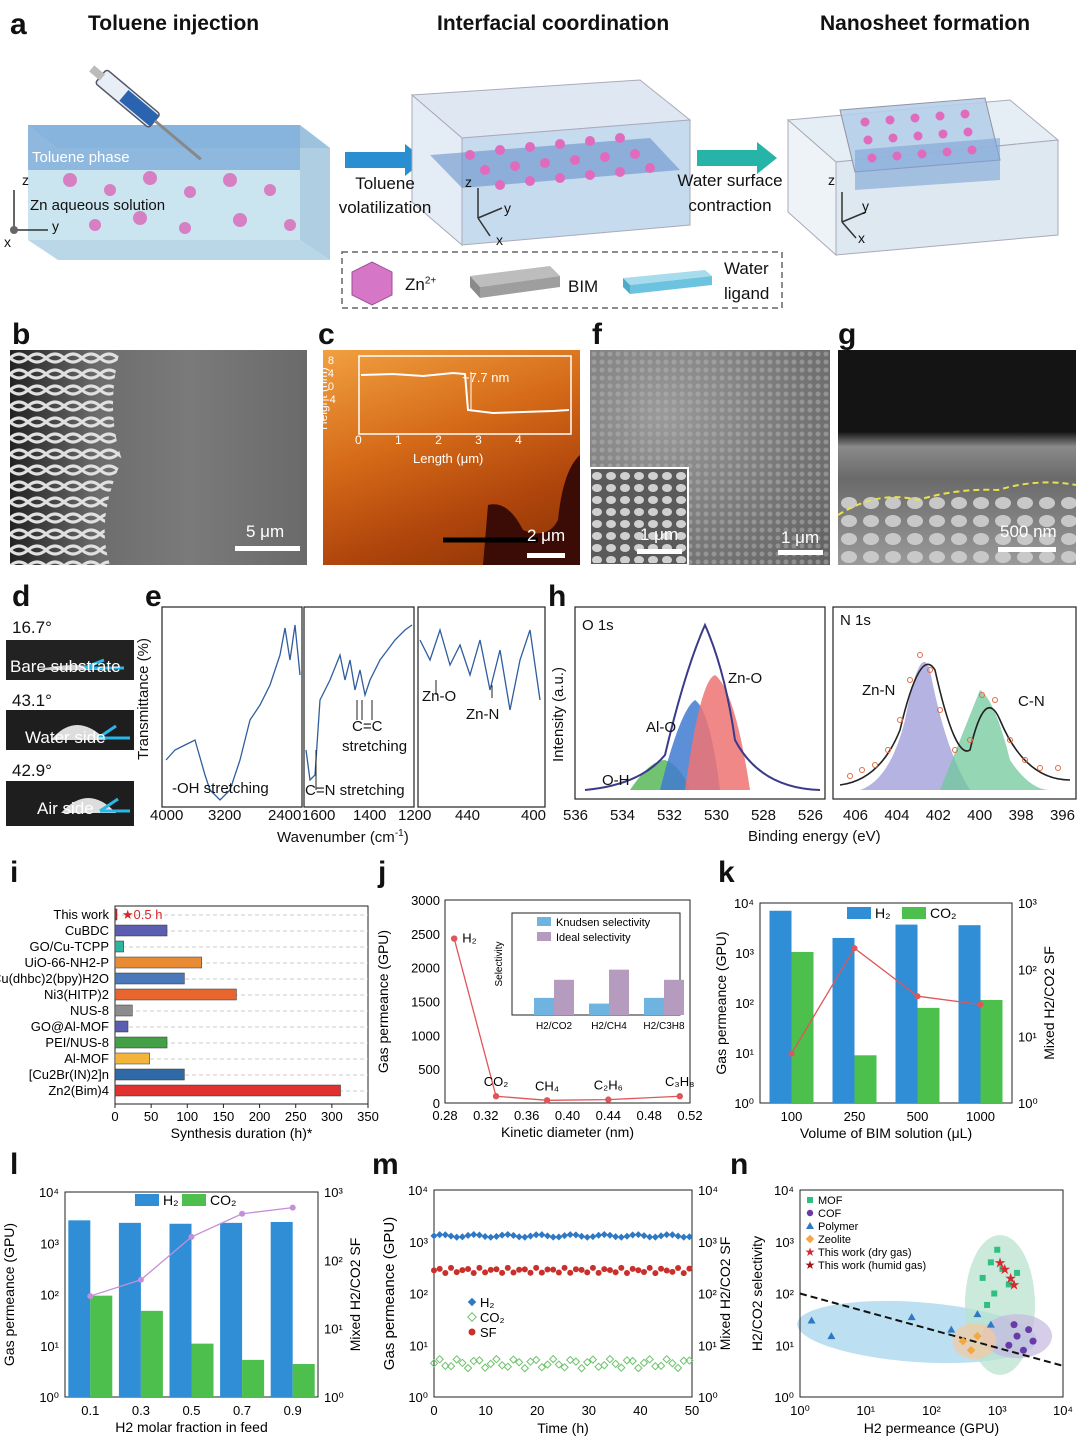 This screenshot has height=1447, width=1080. I want to click on axis-y-a1: y, so click(55, 226).